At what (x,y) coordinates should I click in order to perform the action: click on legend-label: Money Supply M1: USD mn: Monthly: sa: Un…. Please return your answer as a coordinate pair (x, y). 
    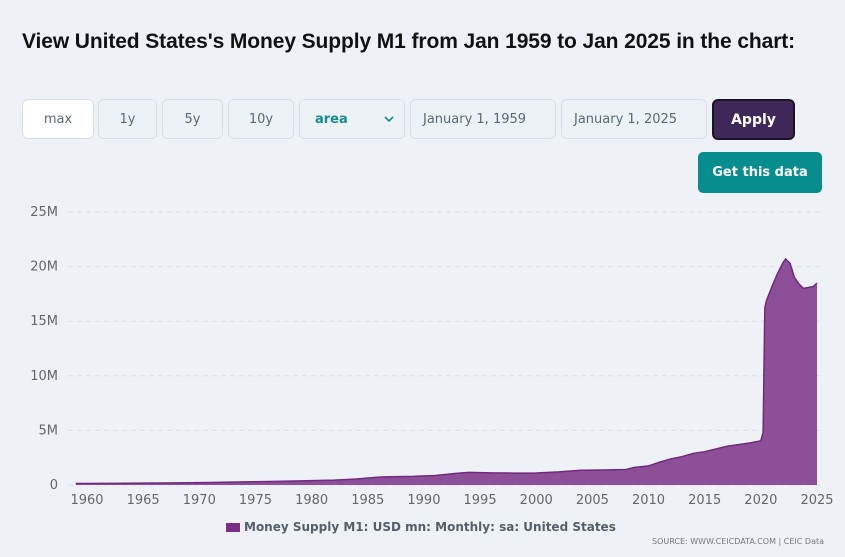
    Looking at the image, I should click on (430, 527).